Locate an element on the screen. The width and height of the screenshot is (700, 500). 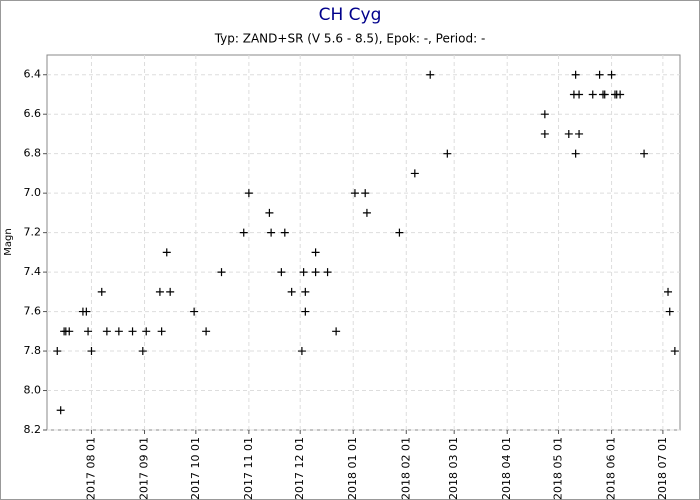
x-tick-label: 2018 02 01 is located at coordinates (405, 468).